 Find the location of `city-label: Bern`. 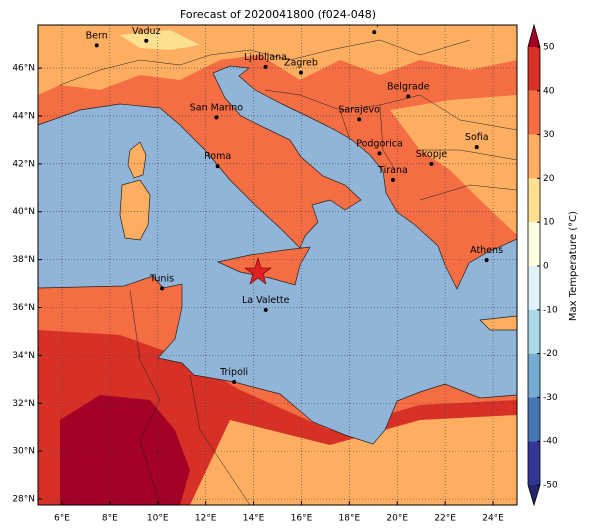

city-label: Bern is located at coordinates (97, 35).